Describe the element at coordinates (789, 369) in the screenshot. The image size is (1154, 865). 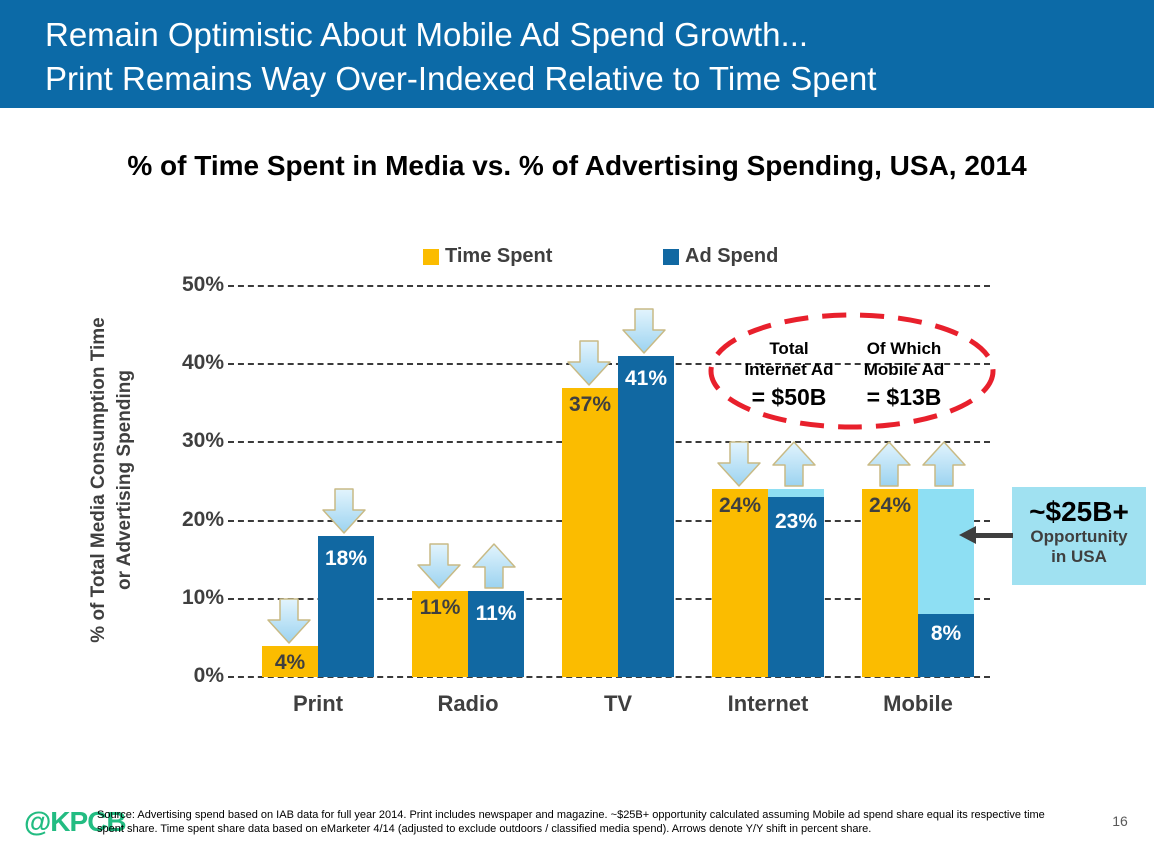
I see `ellipse-internet-line2: Internet Ad` at that location.